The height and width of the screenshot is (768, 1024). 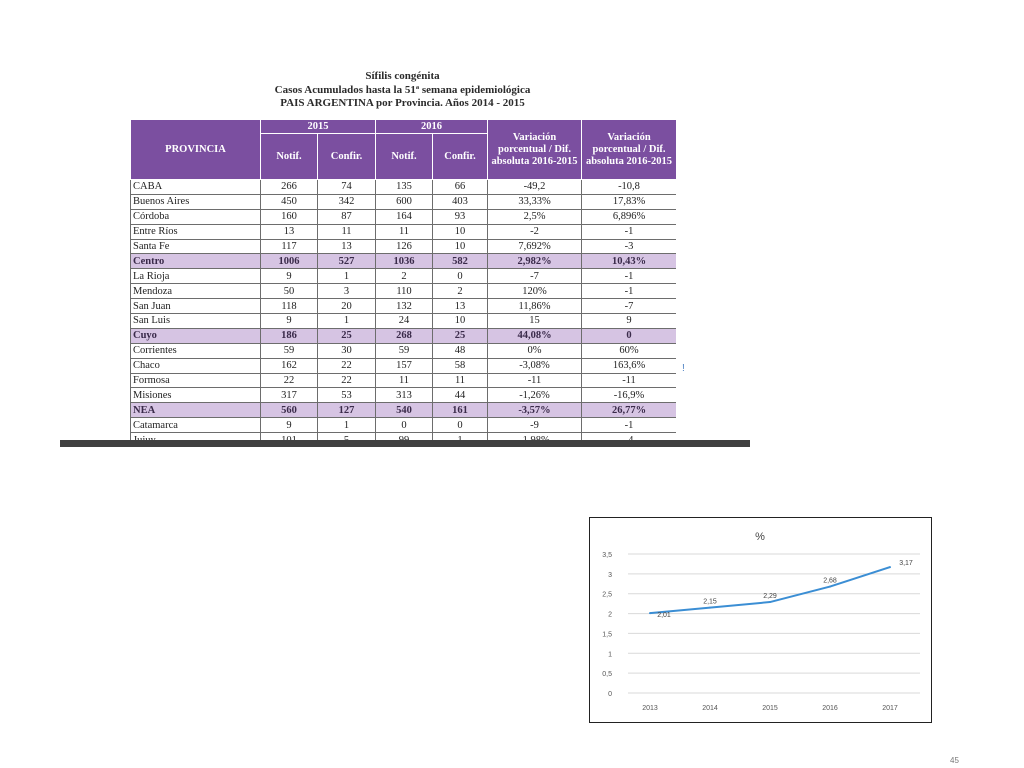 I want to click on confir-2015-cell: 5, so click(x=346, y=436).